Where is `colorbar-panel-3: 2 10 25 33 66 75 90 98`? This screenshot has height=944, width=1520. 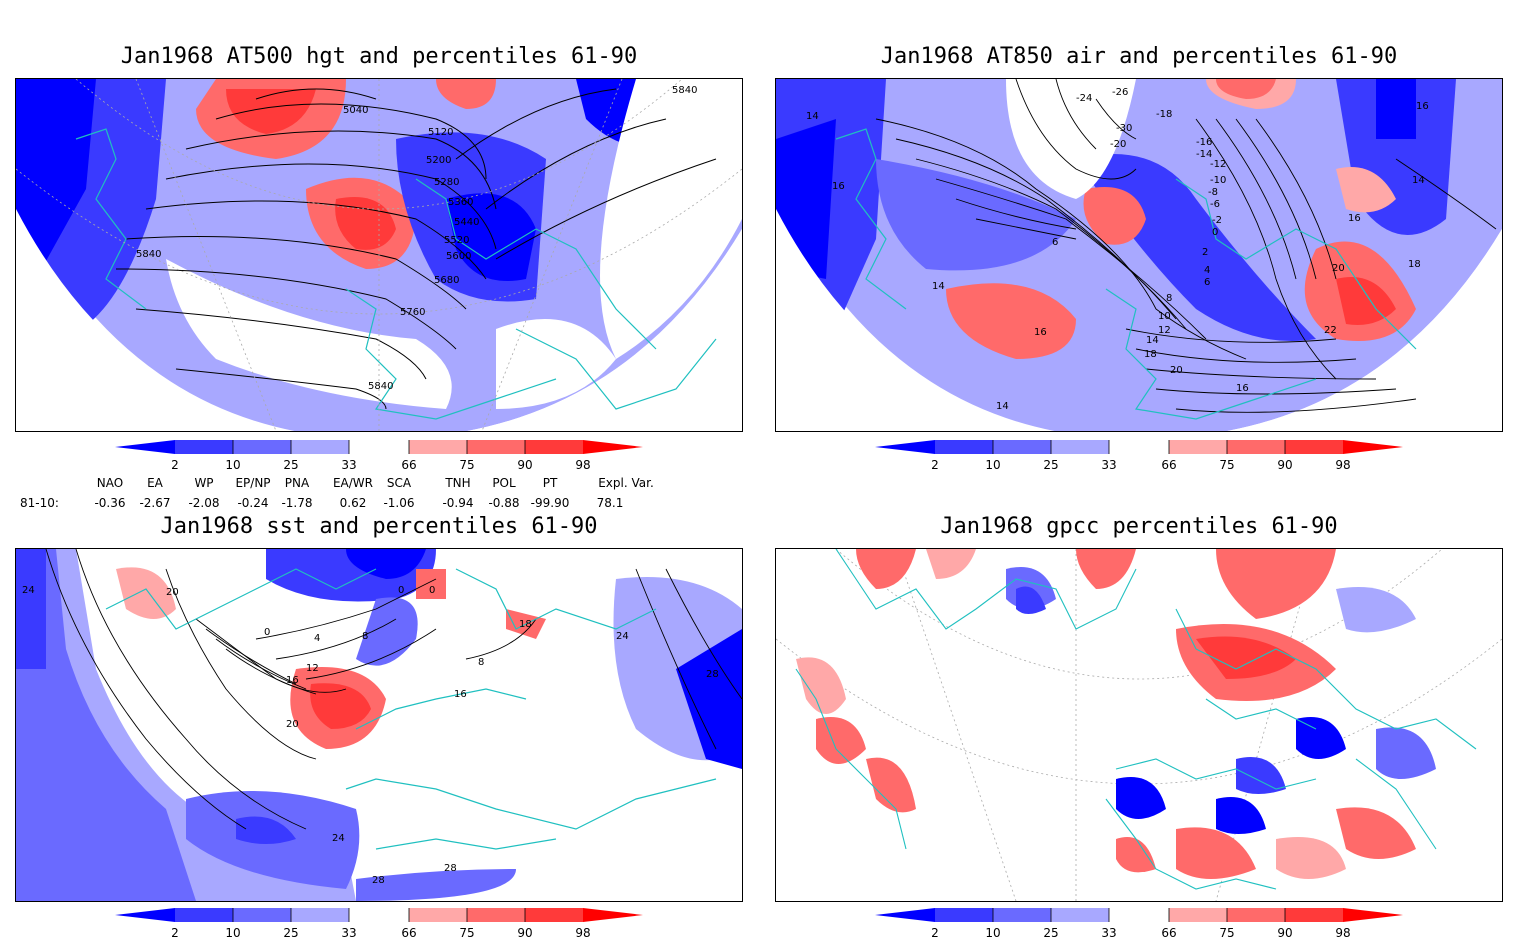 colorbar-panel-3: 2 10 25 33 66 75 90 98 is located at coordinates (380, 926).